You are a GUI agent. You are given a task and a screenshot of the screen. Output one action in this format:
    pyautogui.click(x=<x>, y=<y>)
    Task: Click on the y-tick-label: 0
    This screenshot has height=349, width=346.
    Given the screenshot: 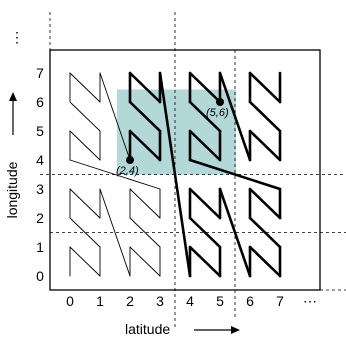 What is the action you would take?
    pyautogui.click(x=40, y=276)
    